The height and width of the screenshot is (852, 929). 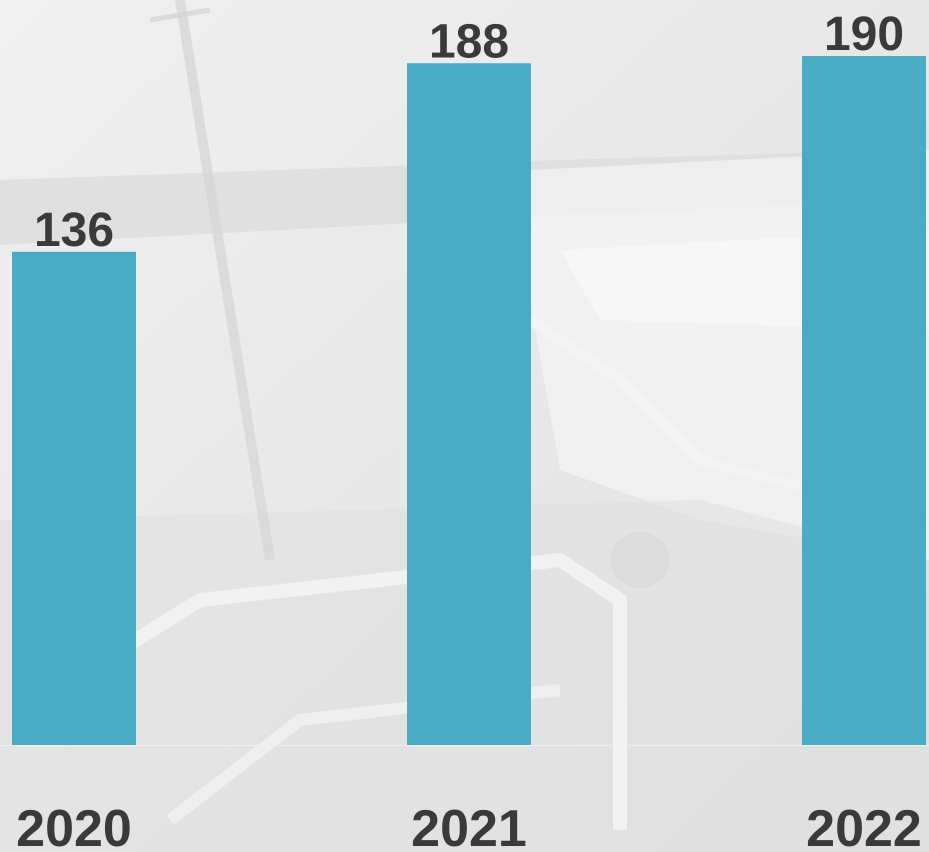 I want to click on data-label-2021: 188, so click(x=469, y=41).